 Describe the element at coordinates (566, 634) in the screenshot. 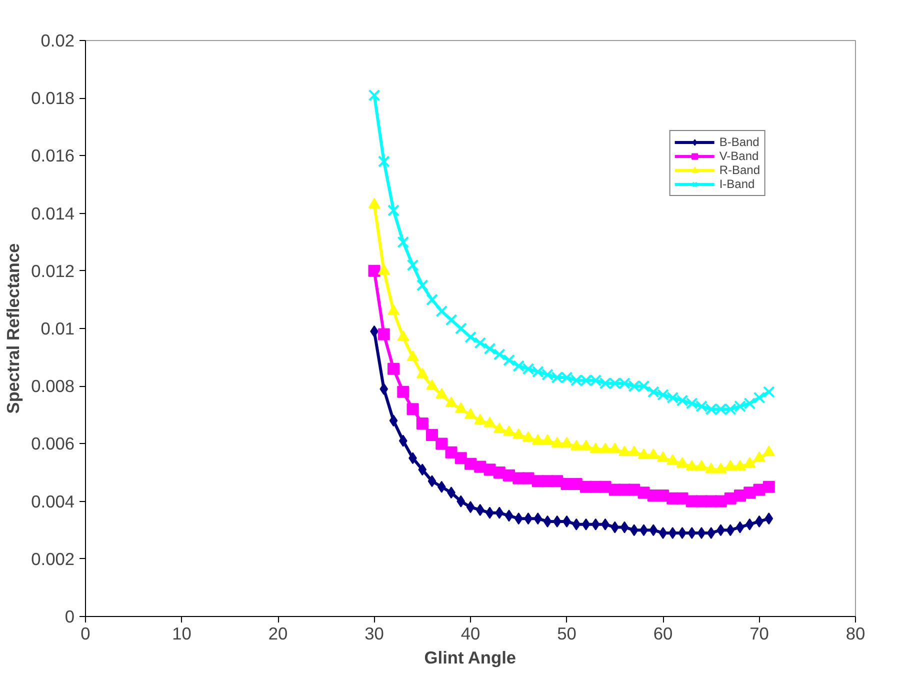

I see `x-tick-label: 50` at that location.